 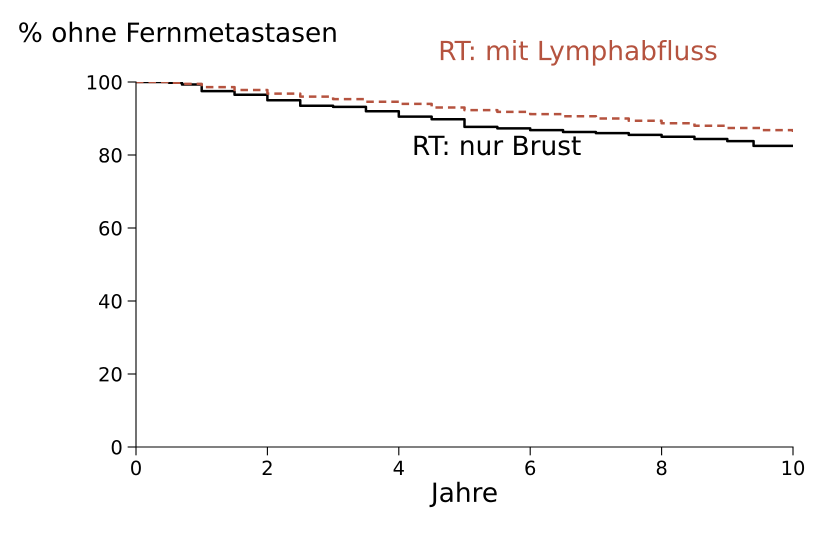 I want to click on y-axis-title: % ohne Fernmetastasen, so click(x=177, y=32).